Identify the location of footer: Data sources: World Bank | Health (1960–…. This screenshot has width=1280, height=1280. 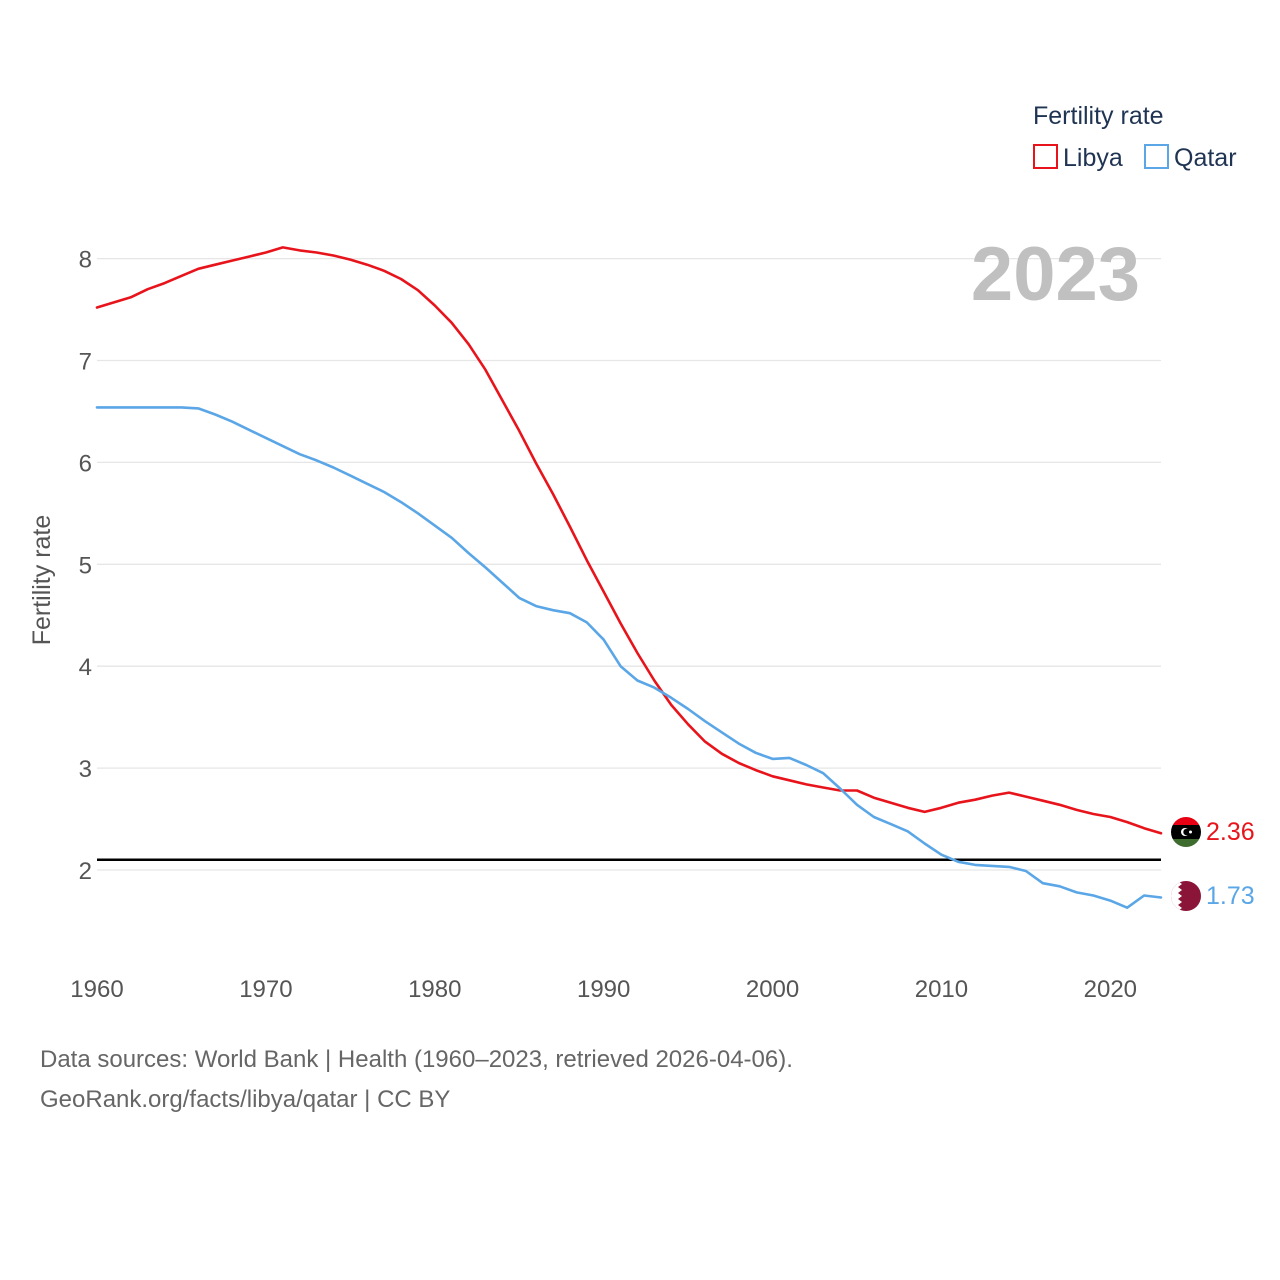
(416, 1080).